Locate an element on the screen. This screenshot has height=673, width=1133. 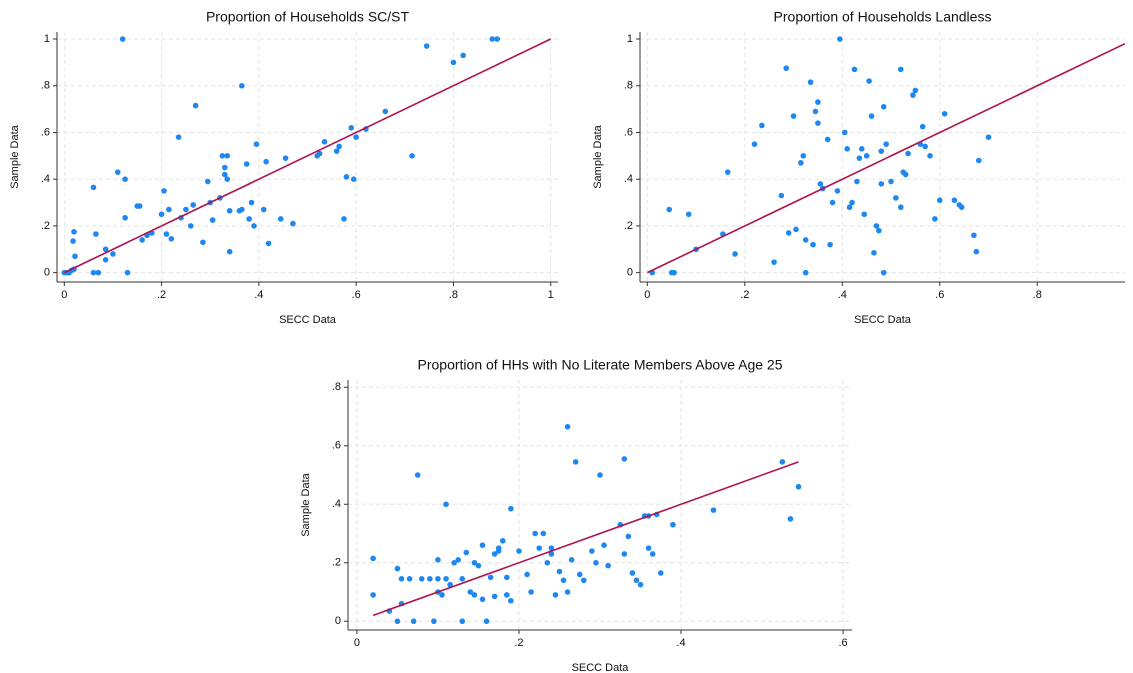
x-tick-label: .2 is located at coordinates (744, 295).